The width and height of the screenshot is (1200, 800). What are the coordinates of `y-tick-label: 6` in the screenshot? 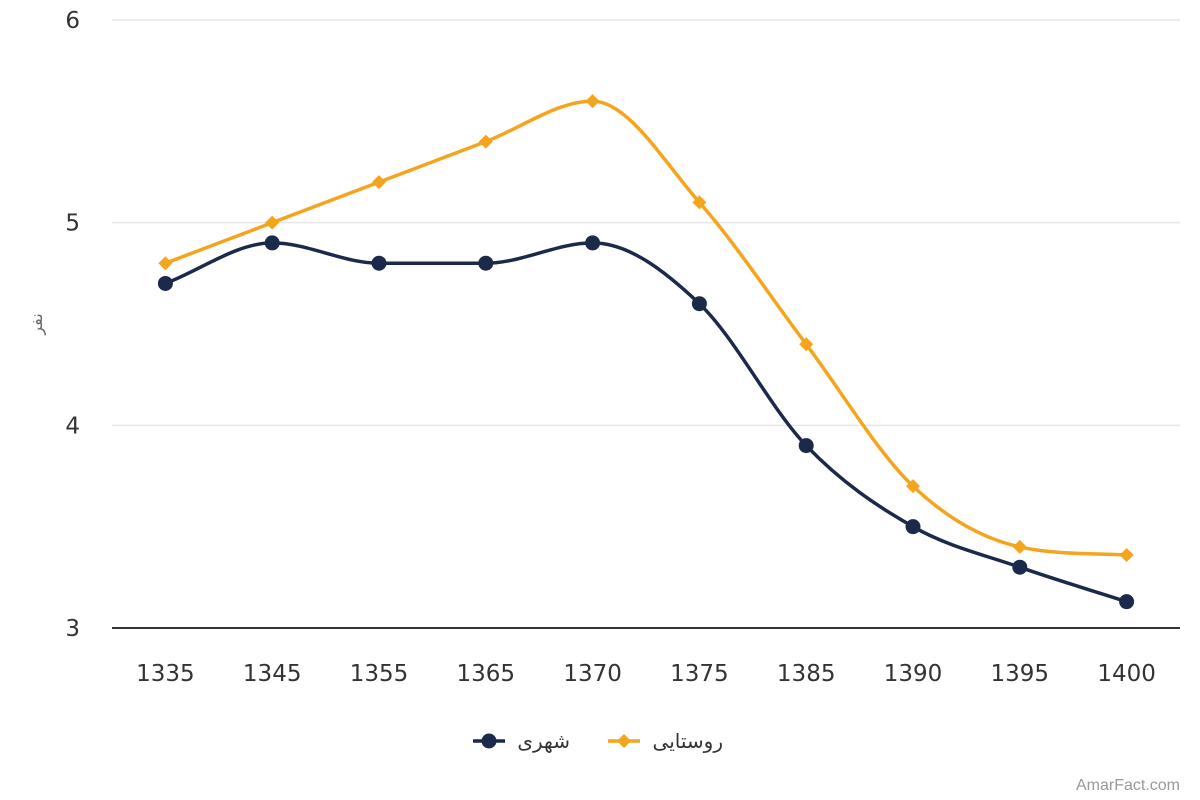 It's located at (72, 21).